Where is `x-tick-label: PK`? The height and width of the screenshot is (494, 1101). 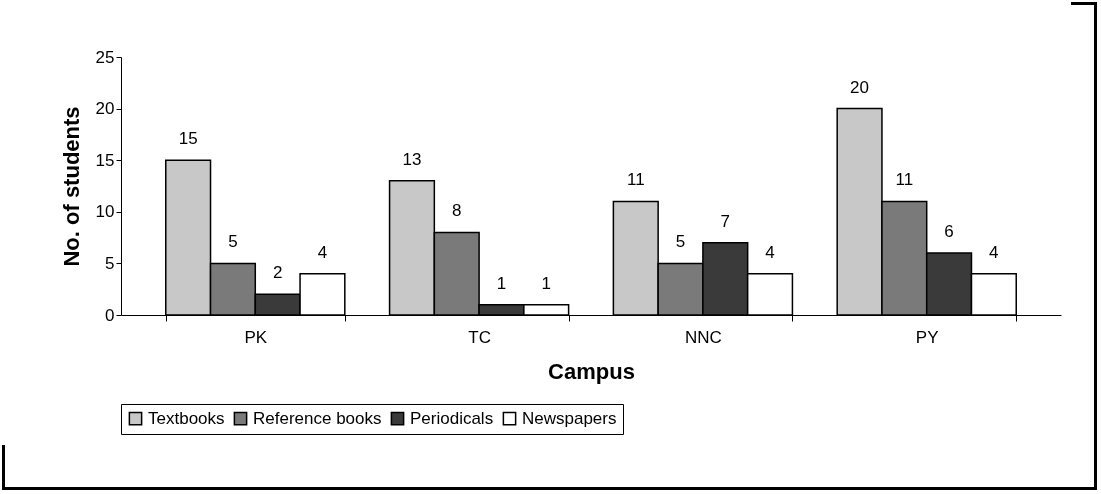 x-tick-label: PK is located at coordinates (256, 337).